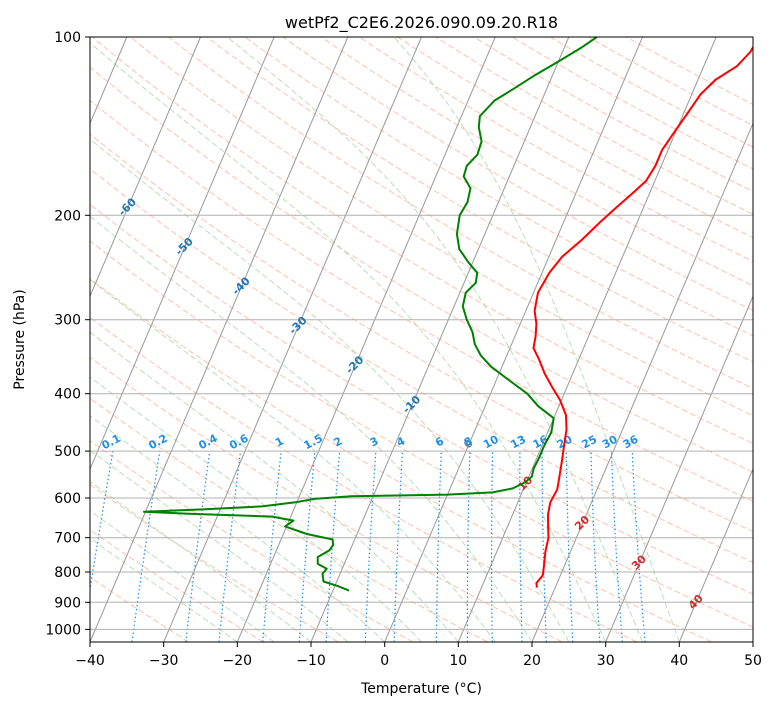  What do you see at coordinates (241, 285) in the screenshot?
I see `isotherm-label: -40` at bounding box center [241, 285].